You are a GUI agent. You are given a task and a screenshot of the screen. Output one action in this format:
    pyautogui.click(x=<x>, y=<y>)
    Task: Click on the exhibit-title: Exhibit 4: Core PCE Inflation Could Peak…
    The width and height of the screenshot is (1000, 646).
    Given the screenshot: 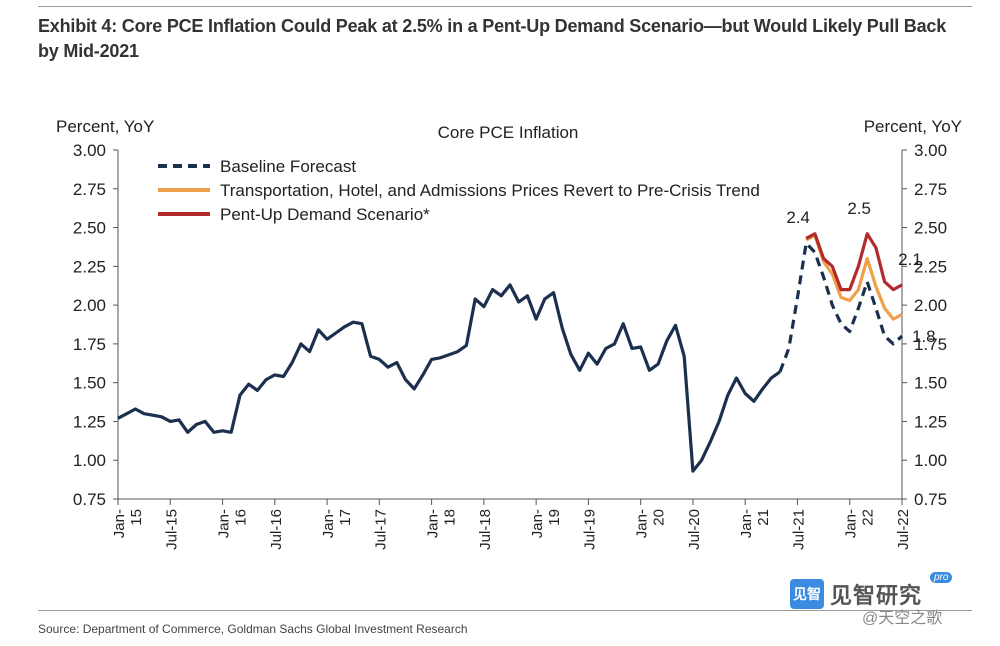 What is the action you would take?
    pyautogui.click(x=492, y=38)
    